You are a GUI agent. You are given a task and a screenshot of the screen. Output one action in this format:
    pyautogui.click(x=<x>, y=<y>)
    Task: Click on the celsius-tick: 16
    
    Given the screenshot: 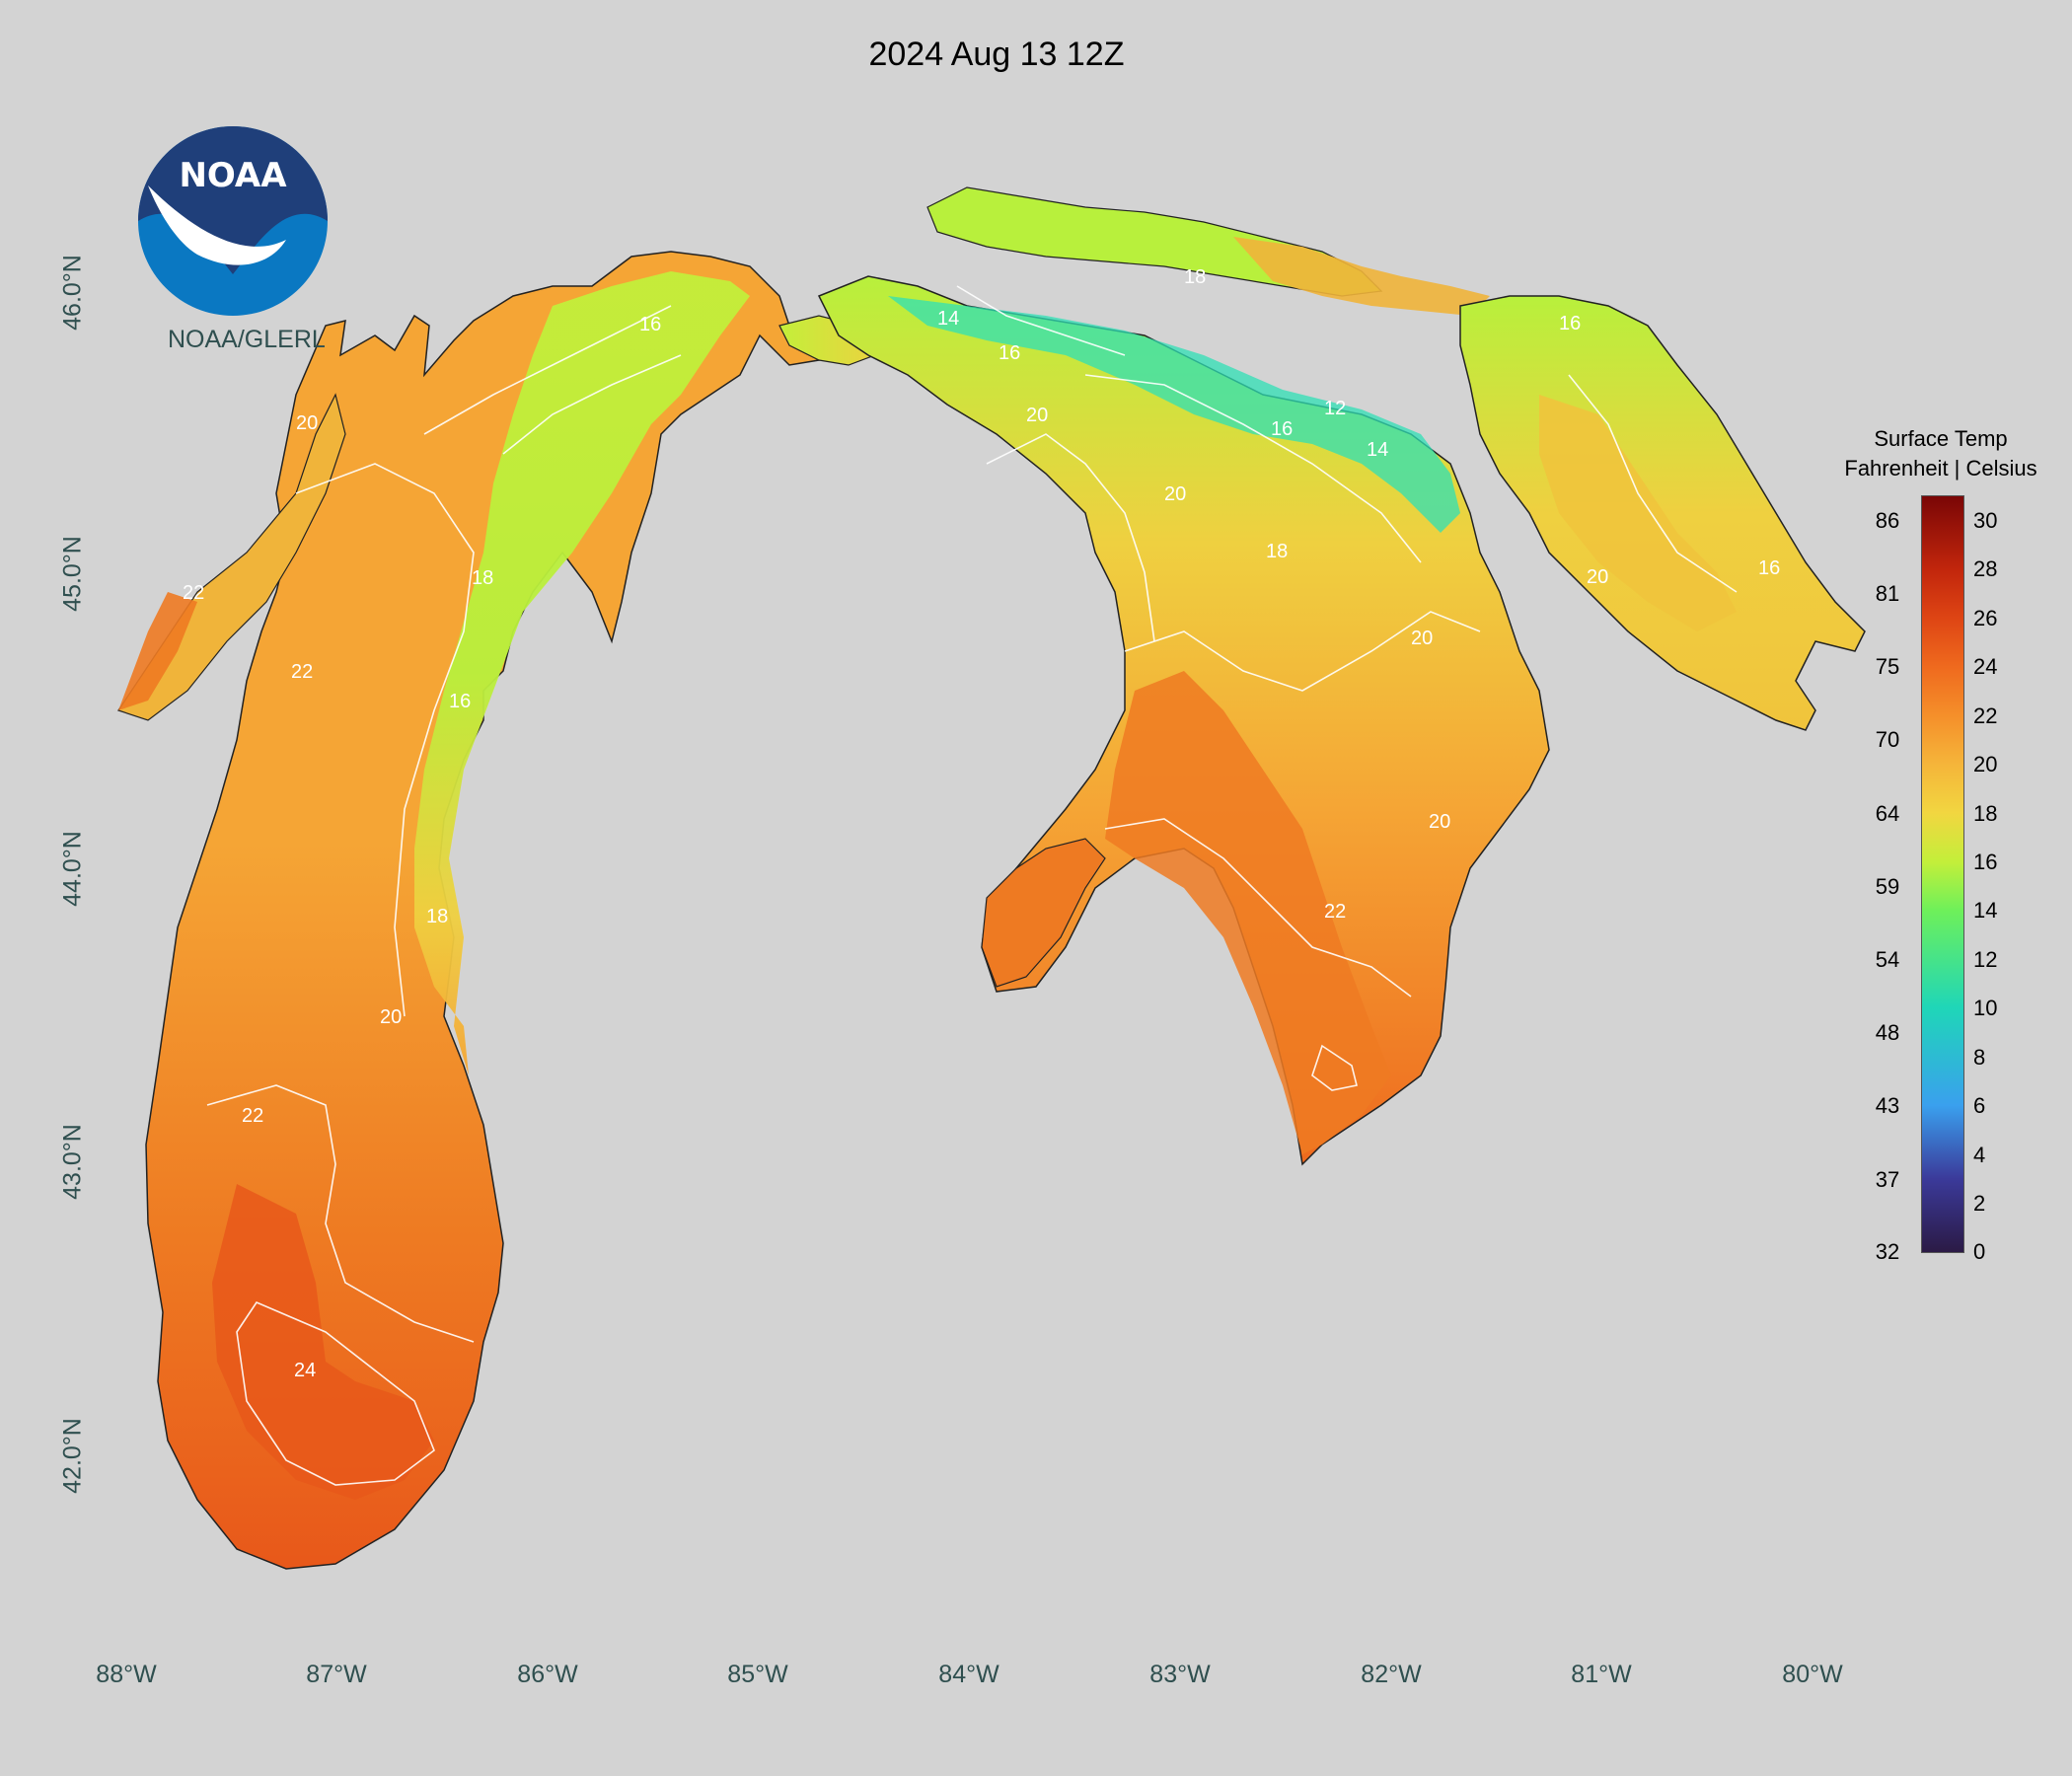 What is the action you would take?
    pyautogui.click(x=1986, y=862)
    